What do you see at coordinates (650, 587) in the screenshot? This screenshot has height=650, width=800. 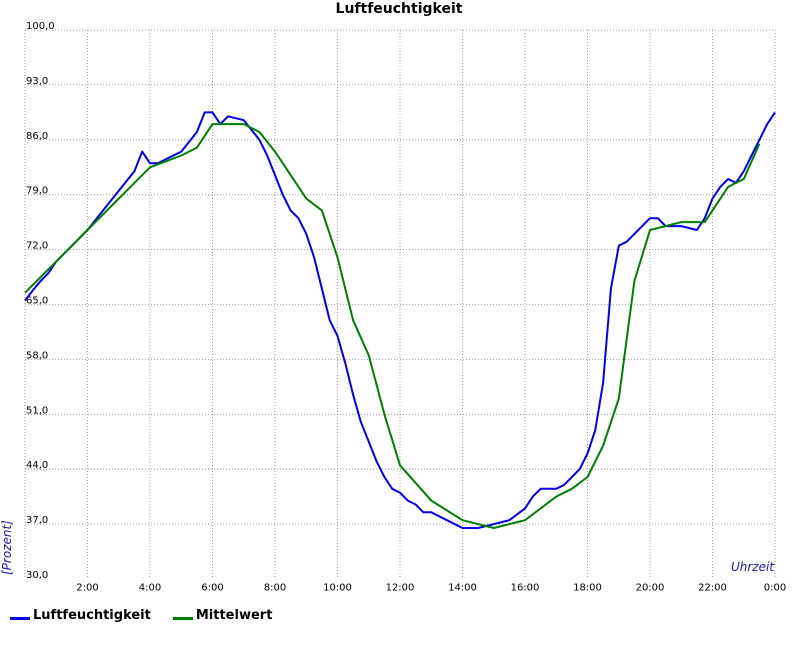 I see `x-tick-label: 20:00` at bounding box center [650, 587].